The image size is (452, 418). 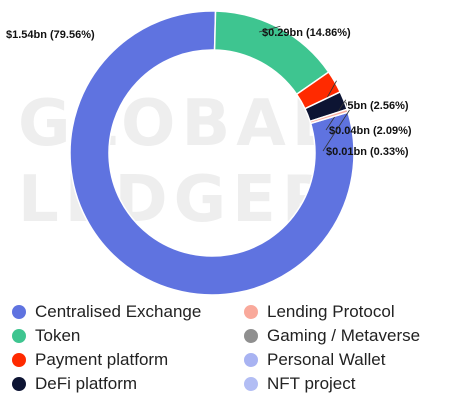 I want to click on legend-label: Personal Wallet, so click(x=326, y=359).